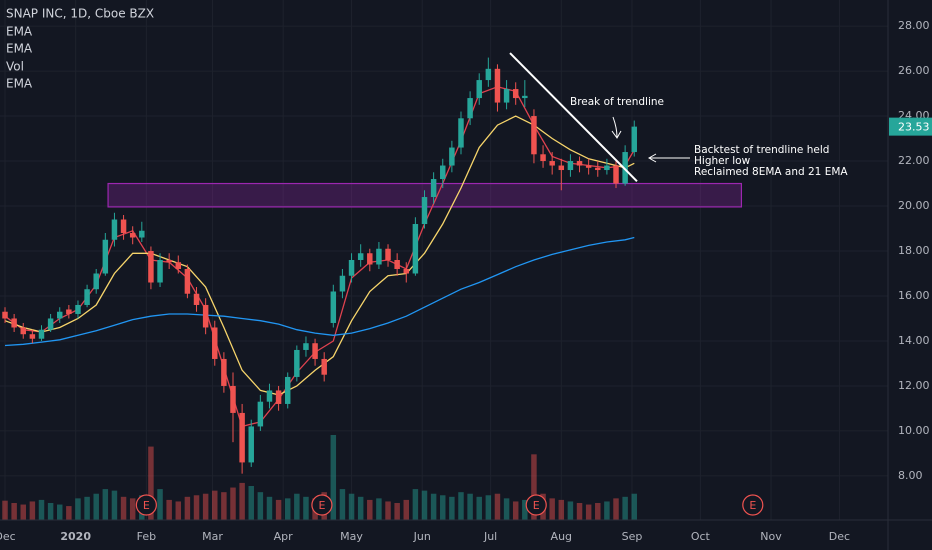  I want to click on y-tick-label: 12.00, so click(914, 385).